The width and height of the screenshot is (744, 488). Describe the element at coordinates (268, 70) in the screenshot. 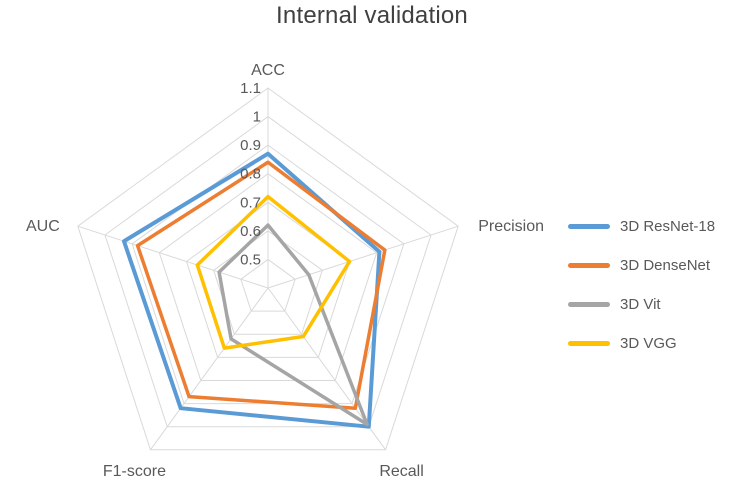

I see `axis-label-acc: ACC` at that location.